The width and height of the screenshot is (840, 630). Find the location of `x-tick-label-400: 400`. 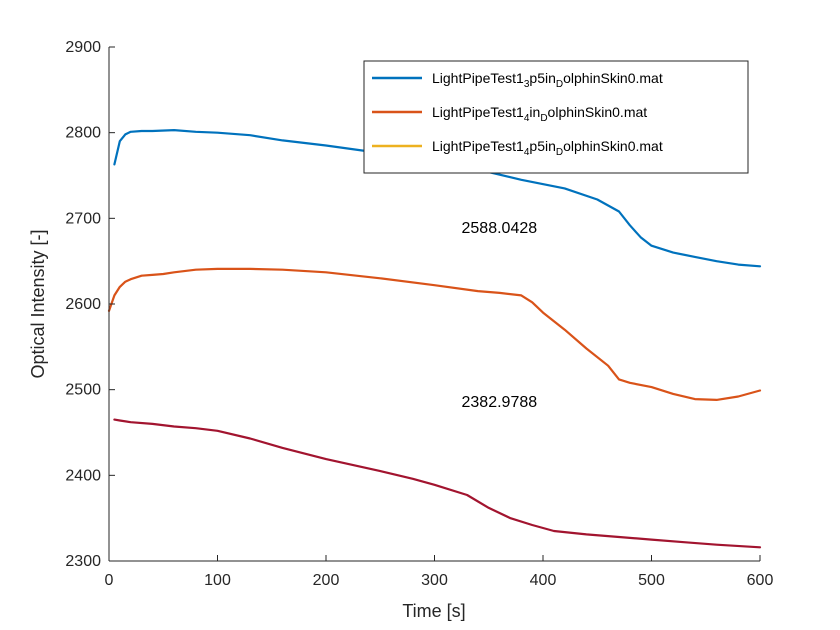

x-tick-label-400: 400 is located at coordinates (543, 580).